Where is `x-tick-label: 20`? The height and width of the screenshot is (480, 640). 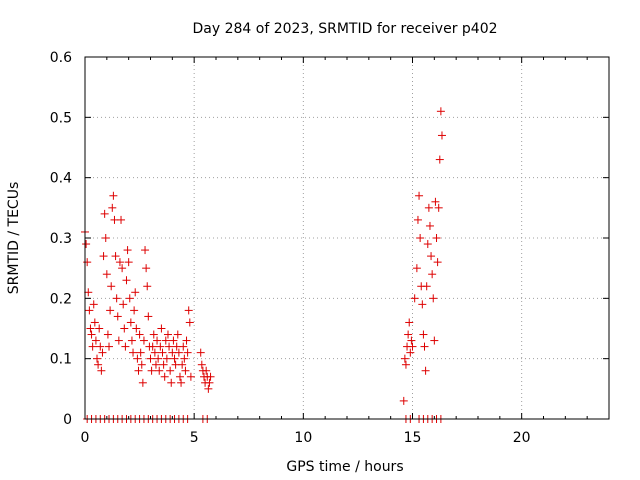 x-tick-label: 20 is located at coordinates (522, 438).